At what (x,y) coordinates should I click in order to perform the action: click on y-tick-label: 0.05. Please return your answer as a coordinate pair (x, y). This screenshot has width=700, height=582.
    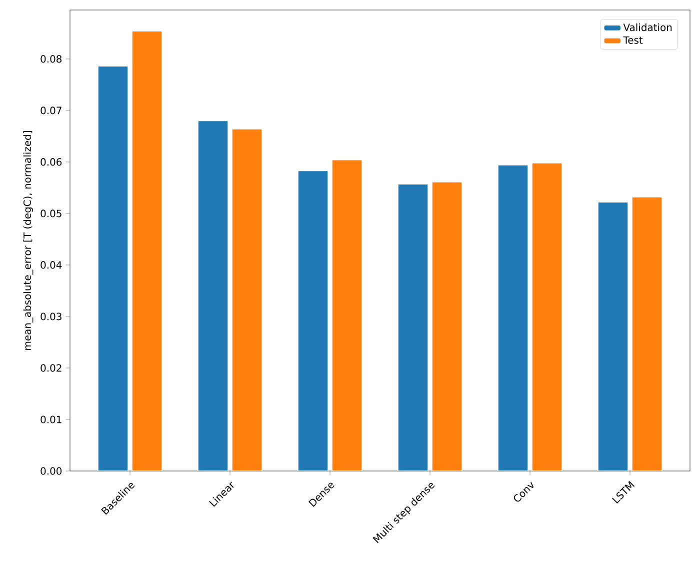
    Looking at the image, I should click on (51, 214).